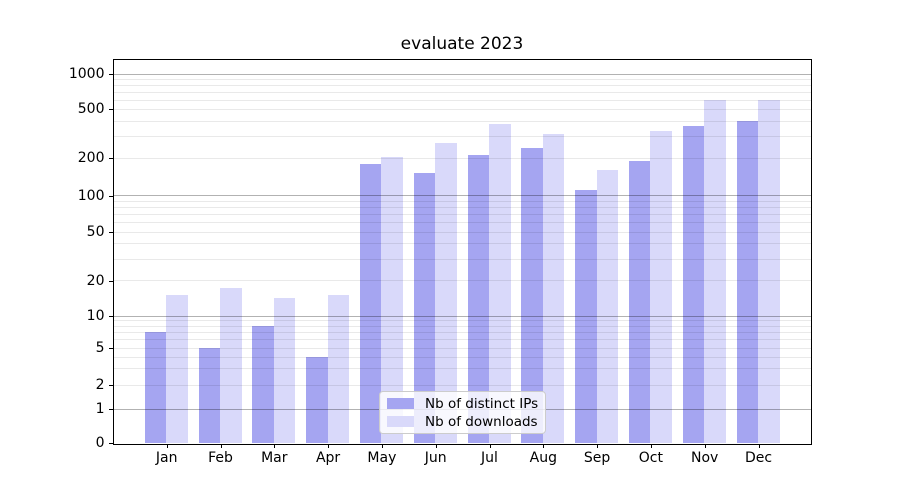 This screenshot has width=900, height=500. What do you see at coordinates (329, 446) in the screenshot?
I see `x-tick-apr` at bounding box center [329, 446].